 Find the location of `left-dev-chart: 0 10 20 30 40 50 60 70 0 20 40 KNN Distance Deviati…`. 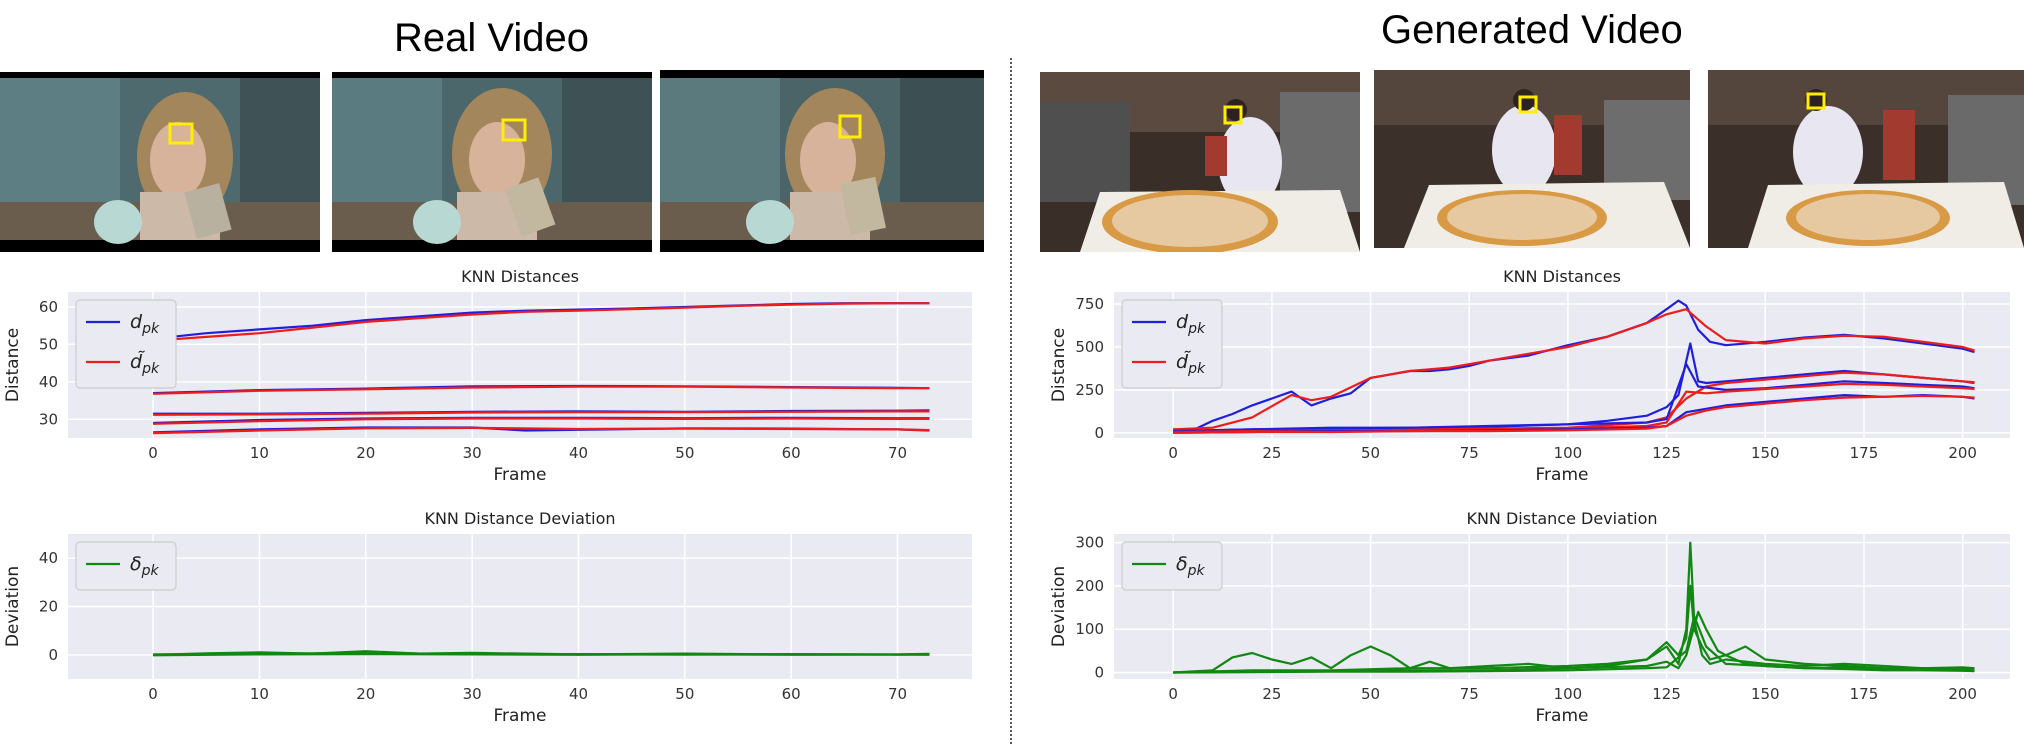

left-dev-chart: 0 10 20 30 40 50 60 70 0 20 40 KNN Distance Deviati… is located at coordinates (487, 617).